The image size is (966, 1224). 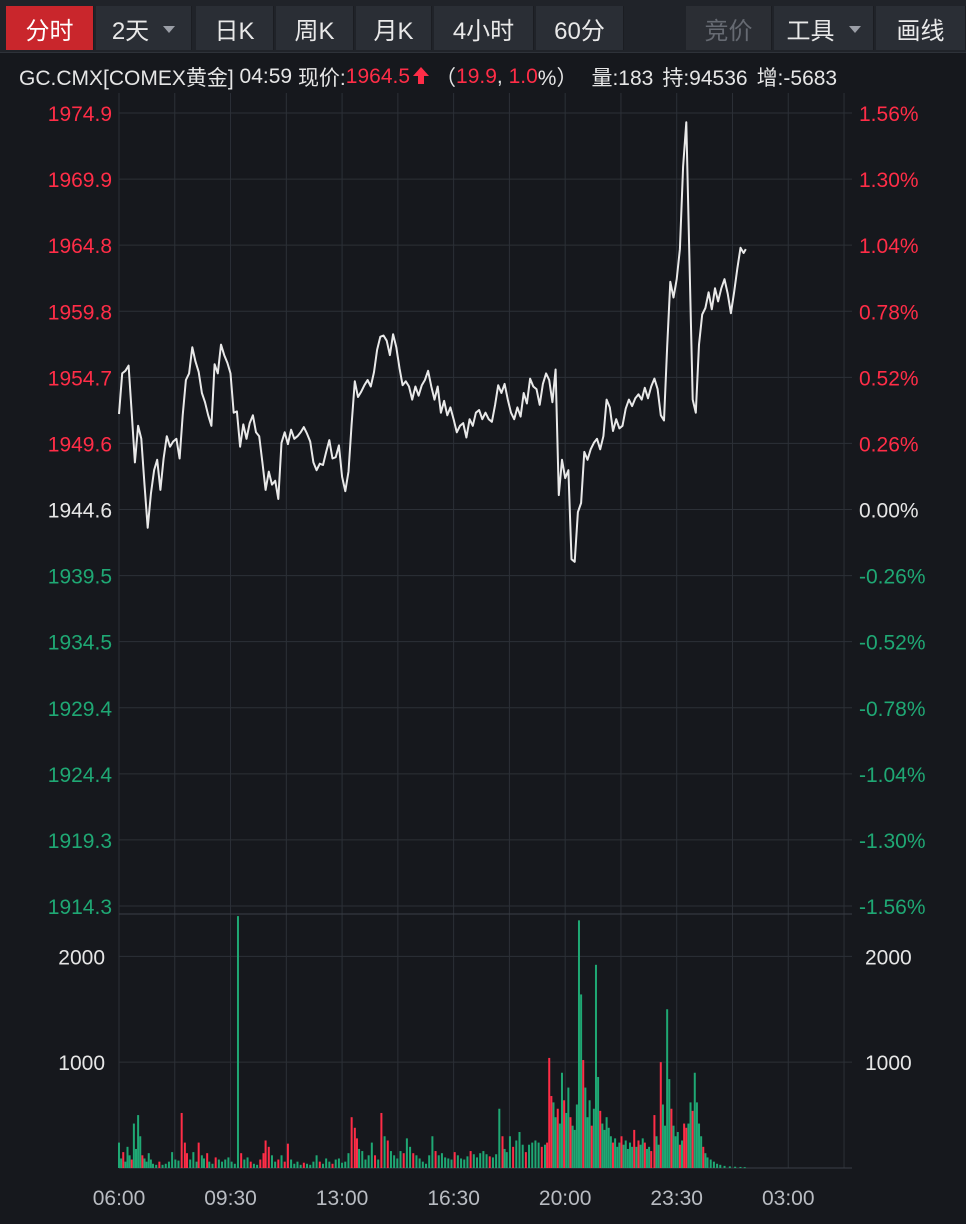 What do you see at coordinates (729, 28) in the screenshot?
I see `tab-8: 竞价` at bounding box center [729, 28].